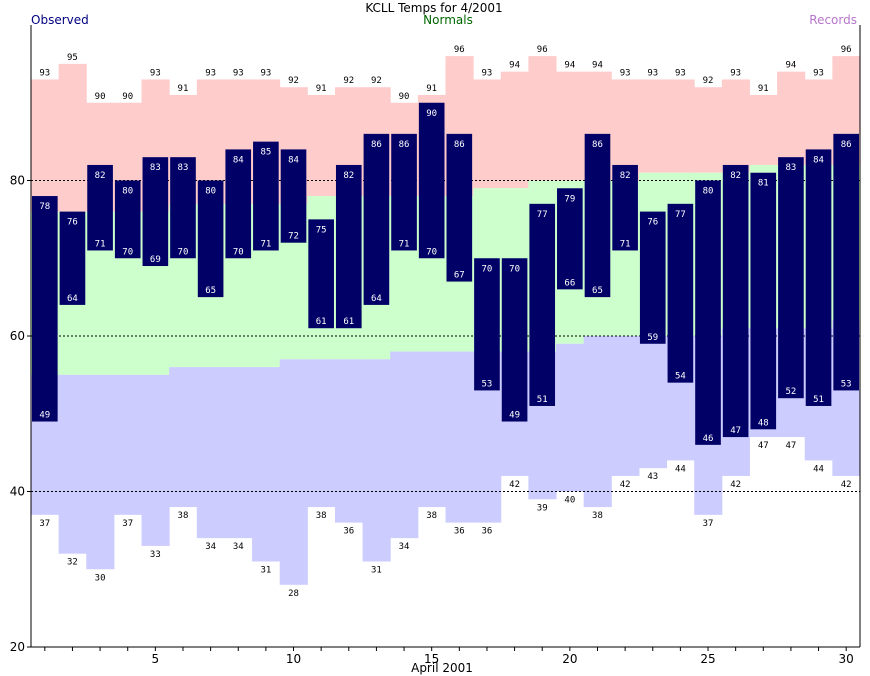 The image size is (870, 676). What do you see at coordinates (680, 377) in the screenshot?
I see `observed-low-label: 54` at bounding box center [680, 377].